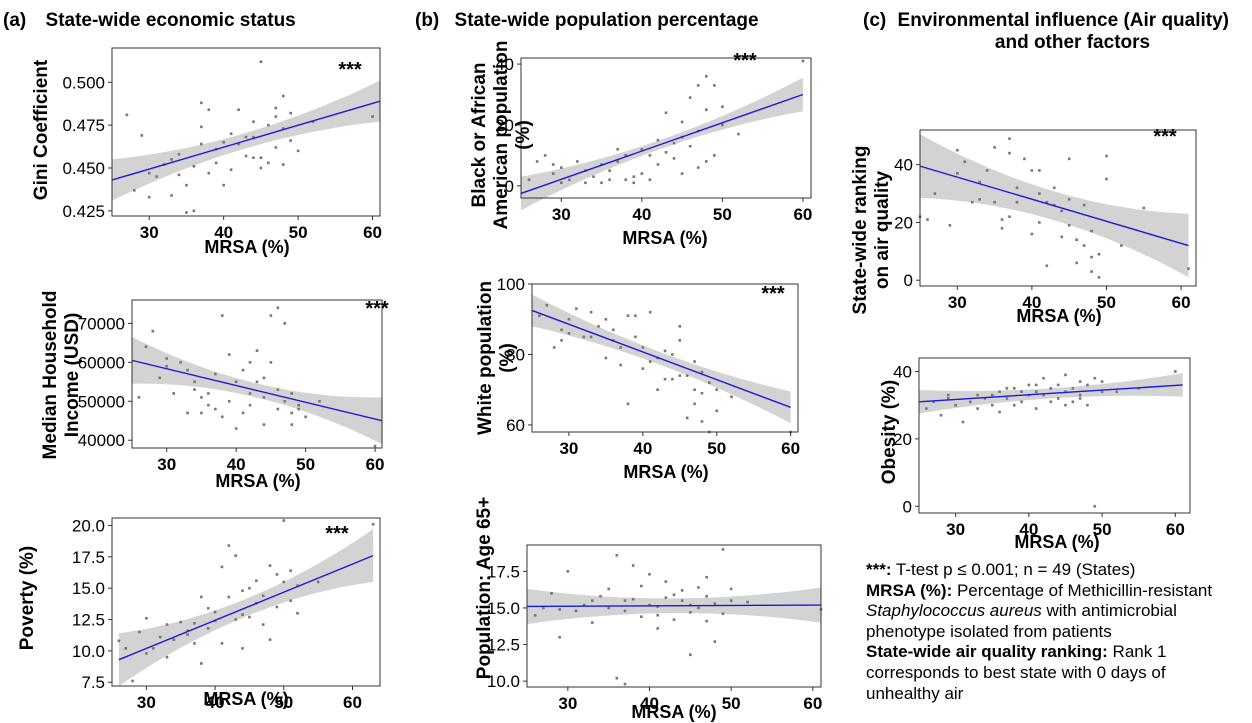 Image resolution: width=1252 pixels, height=723 pixels. I want to click on poverty-y-tick-label: 10.0, so click(88, 651).